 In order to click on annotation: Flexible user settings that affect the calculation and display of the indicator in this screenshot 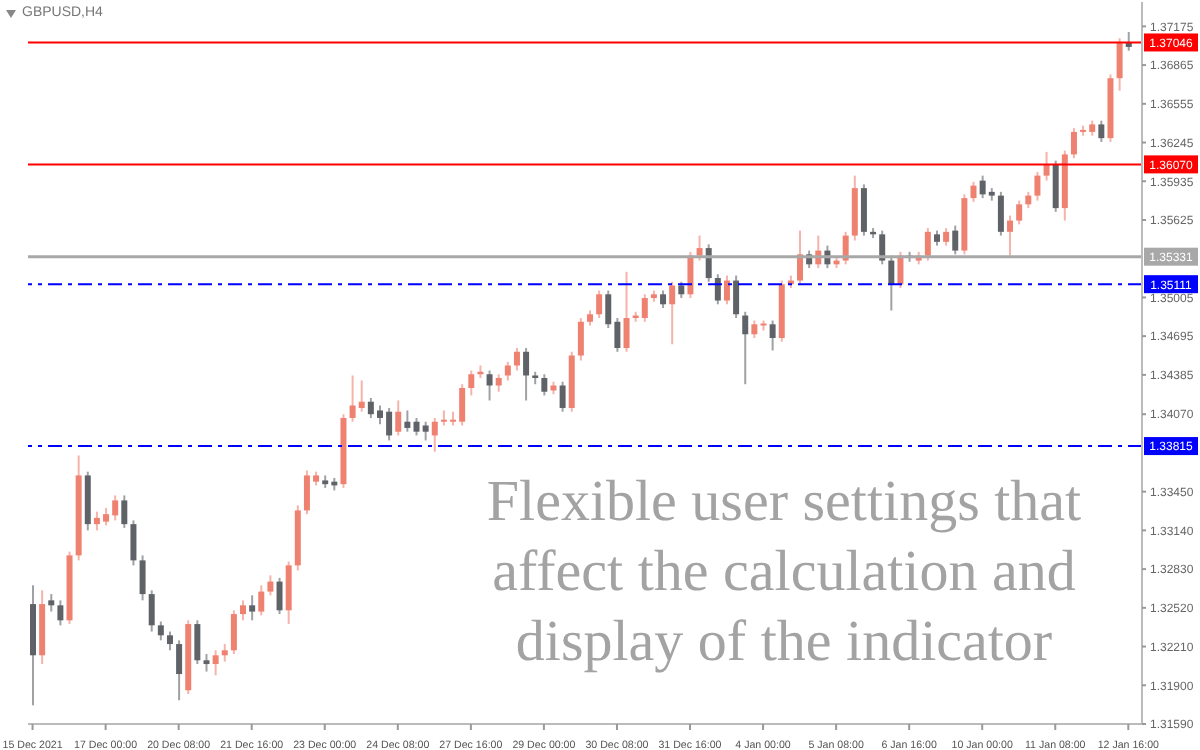, I will do `click(784, 573)`.